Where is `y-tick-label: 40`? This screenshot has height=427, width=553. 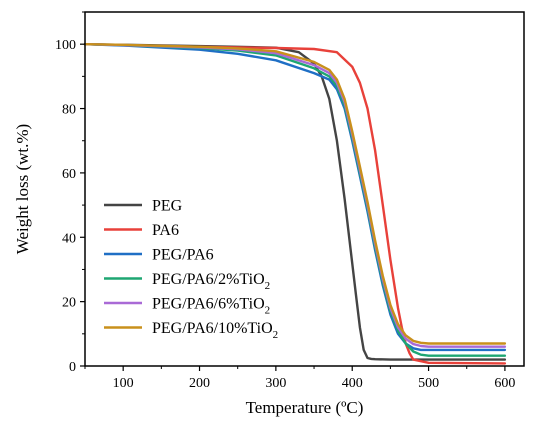
y-tick-label: 40 is located at coordinates (69, 238).